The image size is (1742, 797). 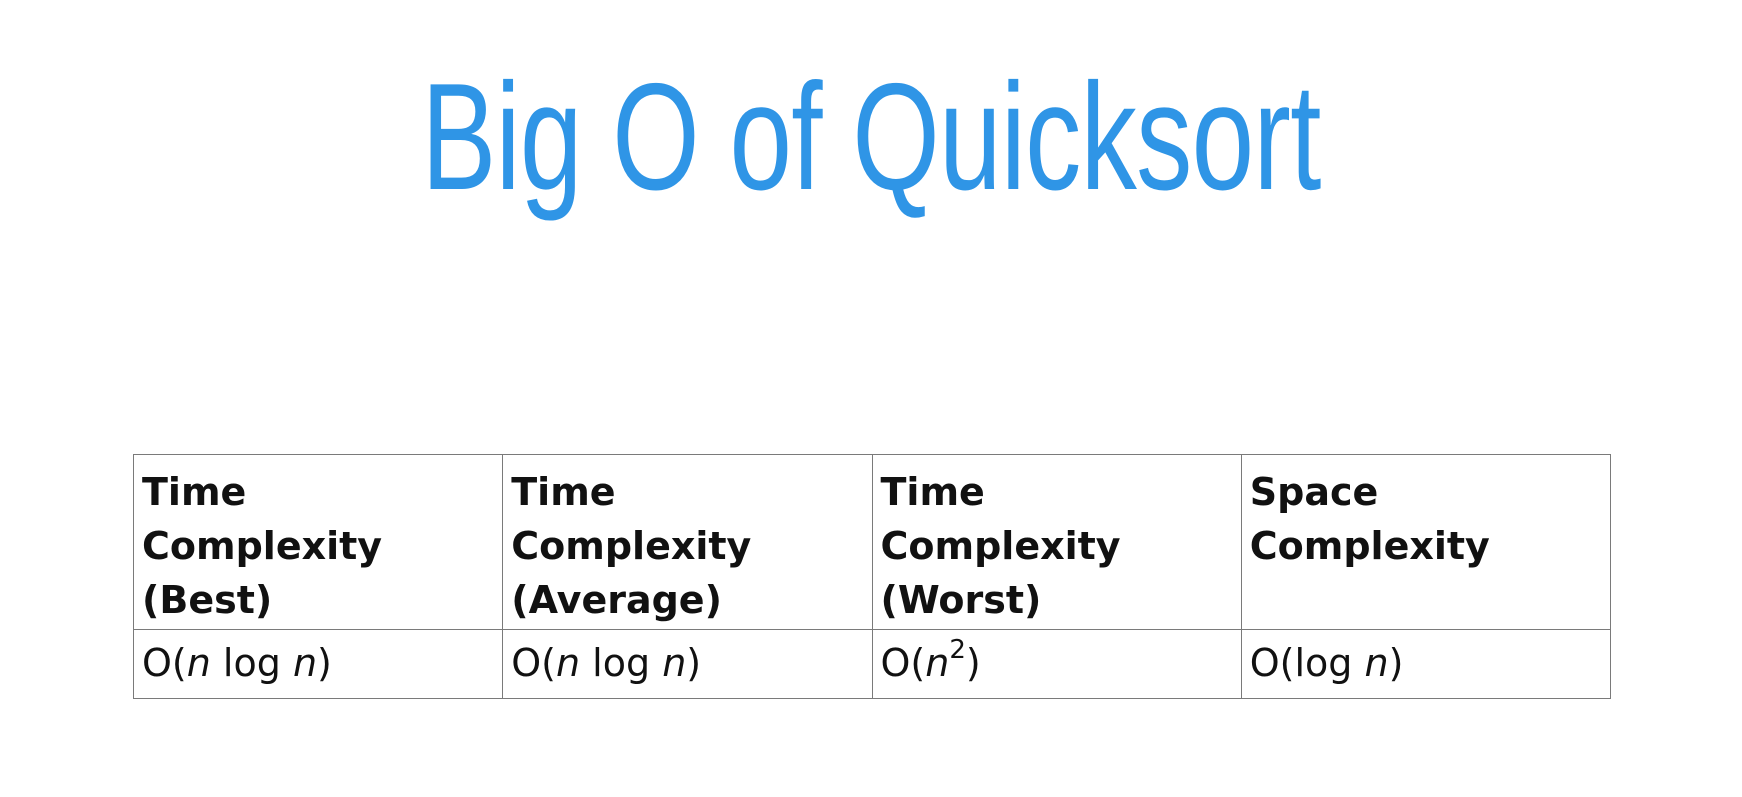 I want to click on header-time-worst: Time Complexity (Worst), so click(x=1056, y=542).